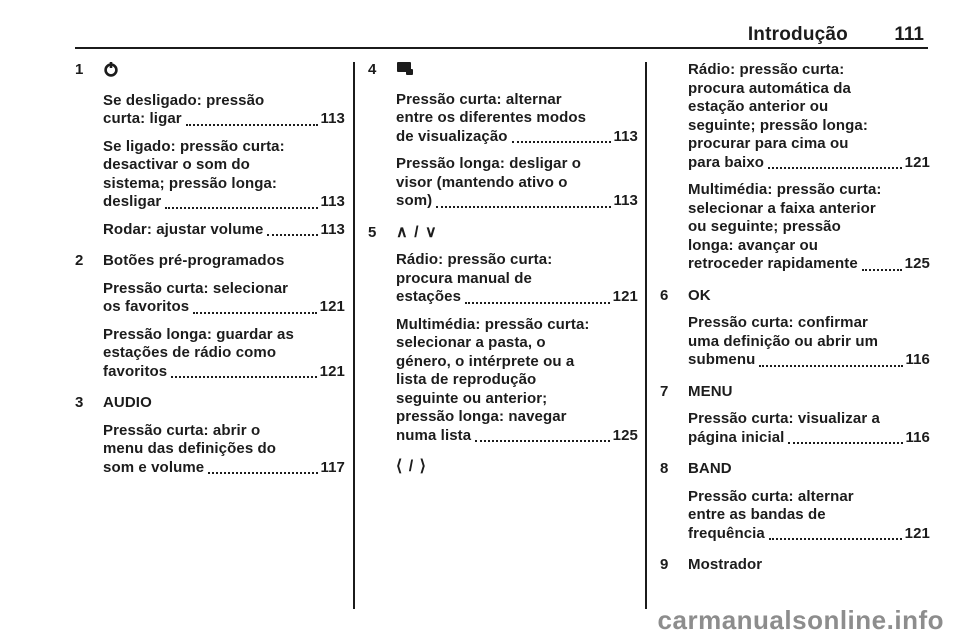 The height and width of the screenshot is (642, 960). What do you see at coordinates (182, 430) in the screenshot?
I see `description-text: Pressão curta: abrir o` at bounding box center [182, 430].